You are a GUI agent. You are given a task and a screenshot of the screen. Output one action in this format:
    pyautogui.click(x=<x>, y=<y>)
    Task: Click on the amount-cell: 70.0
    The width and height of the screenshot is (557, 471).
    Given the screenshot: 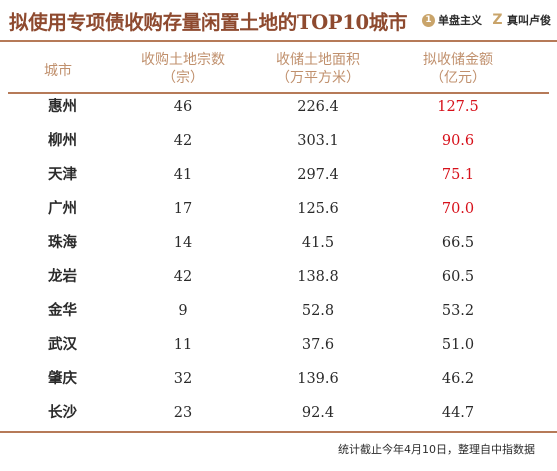 What is the action you would take?
    pyautogui.click(x=458, y=209)
    